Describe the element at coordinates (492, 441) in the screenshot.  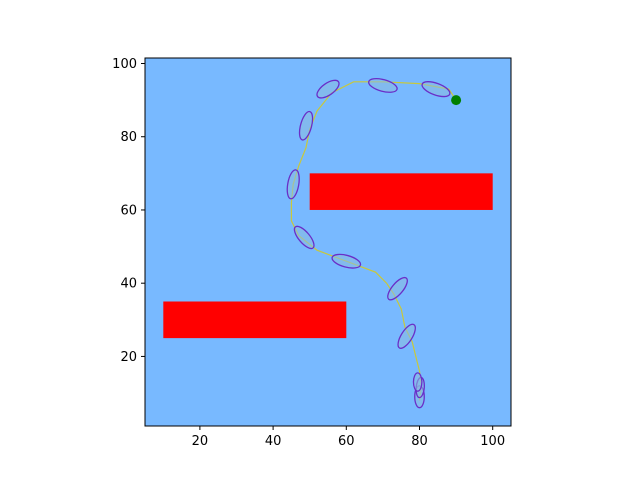
I see `x-tick-label: 100` at that location.